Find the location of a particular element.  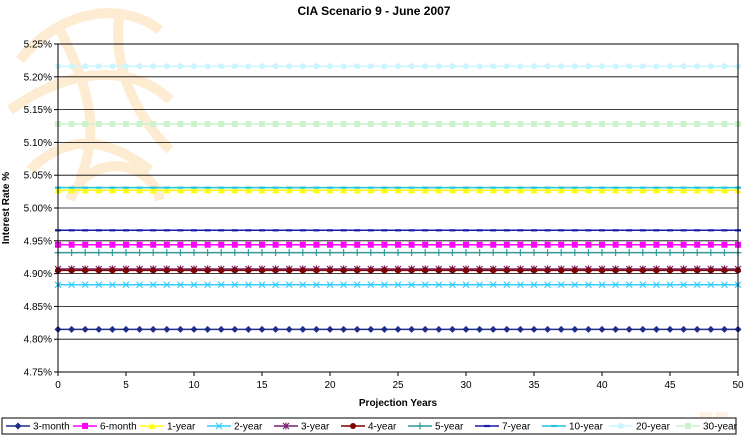

x-tick-label: 5 is located at coordinates (126, 385).